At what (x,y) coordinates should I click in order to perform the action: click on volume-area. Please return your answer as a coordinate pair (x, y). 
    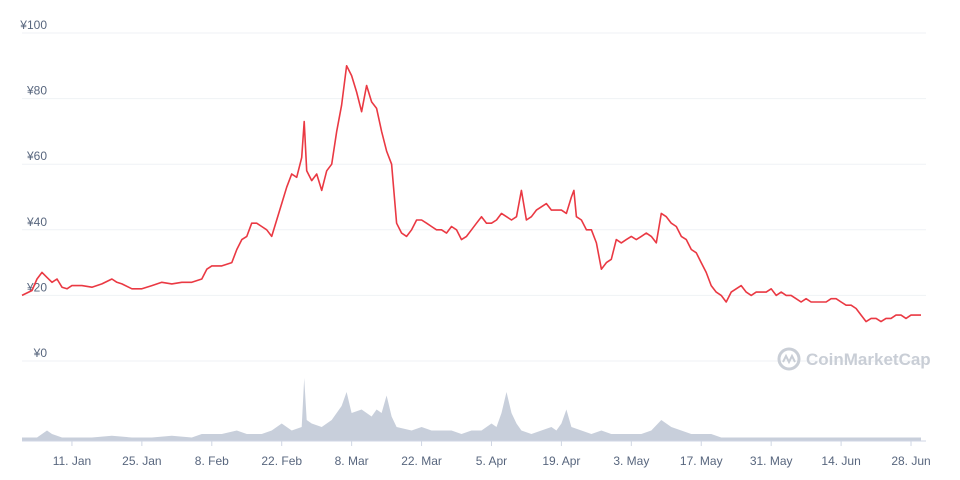
    Looking at the image, I should click on (471, 409).